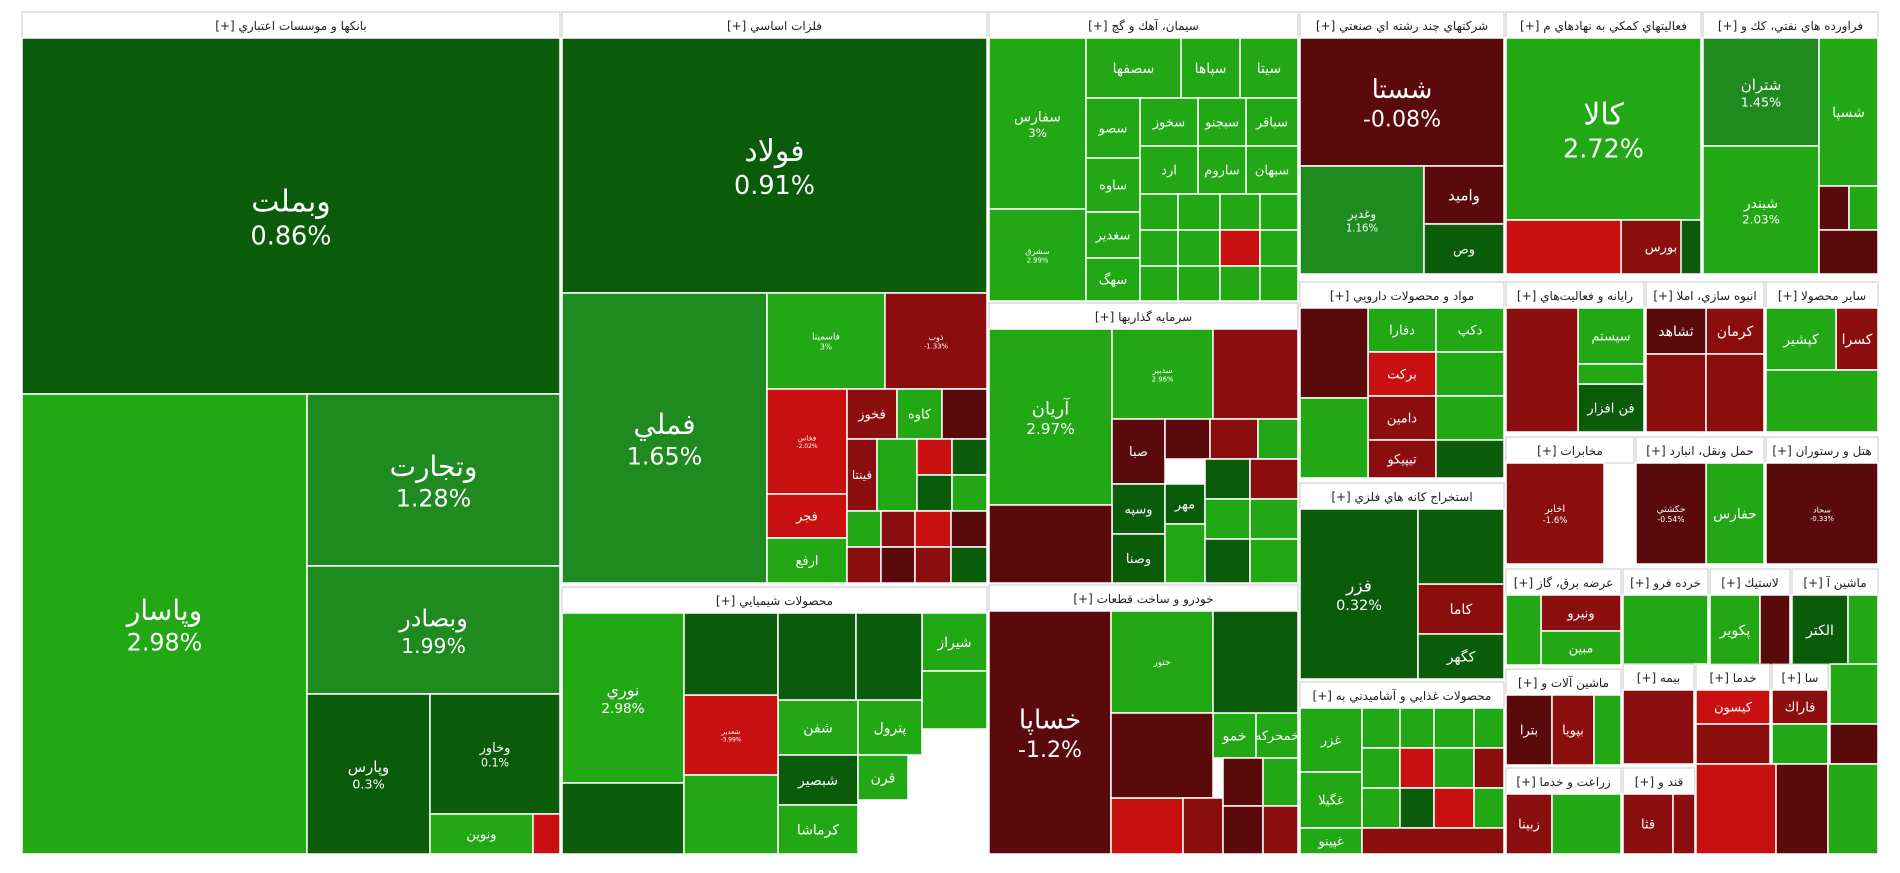 The height and width of the screenshot is (873, 1900). I want to click on sector-20: زراعت و خدما [+] زبينا, so click(1563, 811).